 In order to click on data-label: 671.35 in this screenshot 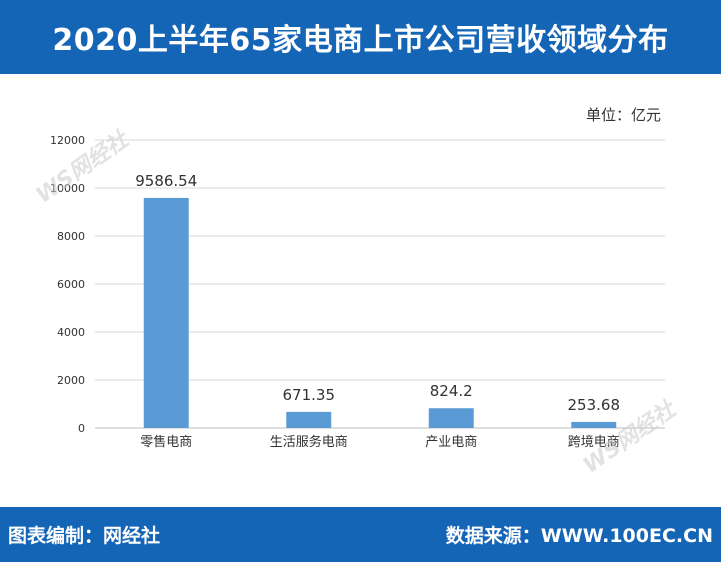, I will do `click(309, 395)`.